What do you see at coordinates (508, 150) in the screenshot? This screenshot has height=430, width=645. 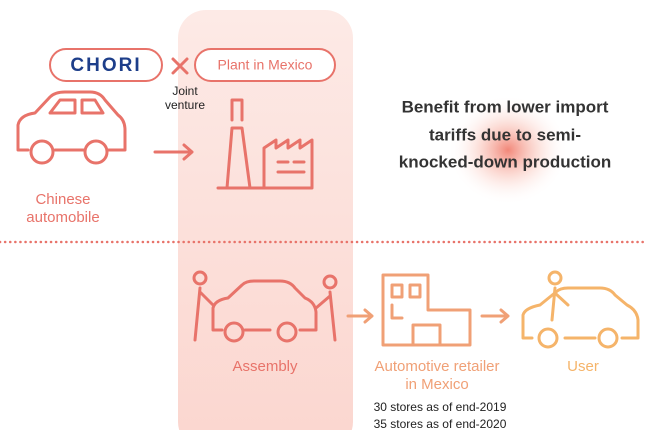 I see `glow` at bounding box center [508, 150].